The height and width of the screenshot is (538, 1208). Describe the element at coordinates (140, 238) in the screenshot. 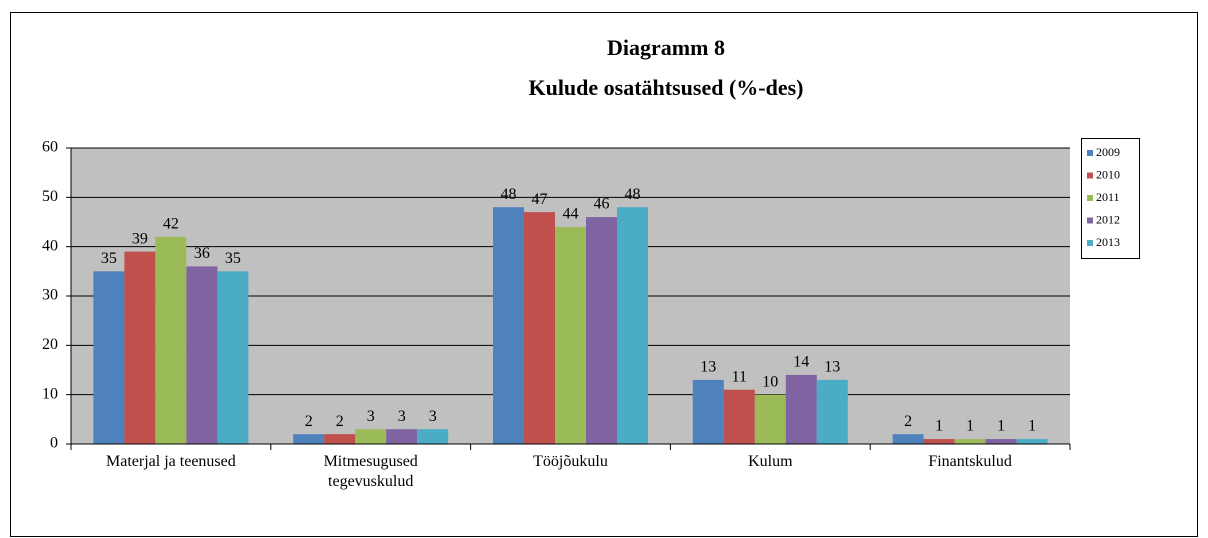

I see `data-label: 39` at that location.